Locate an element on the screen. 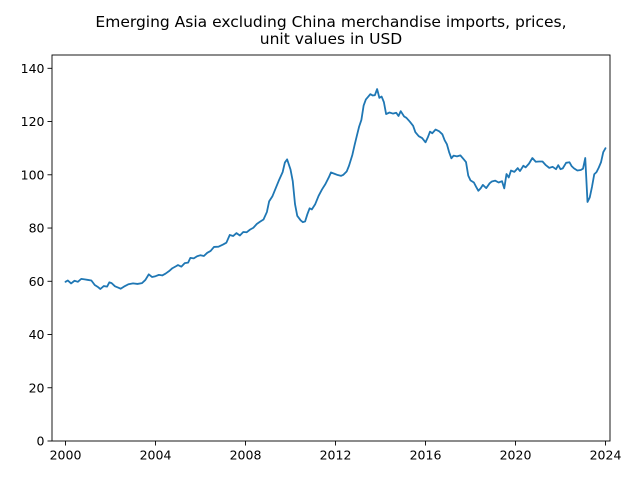 This screenshot has height=480, width=640. chart-title-line-2: unit values in USD is located at coordinates (331, 39).